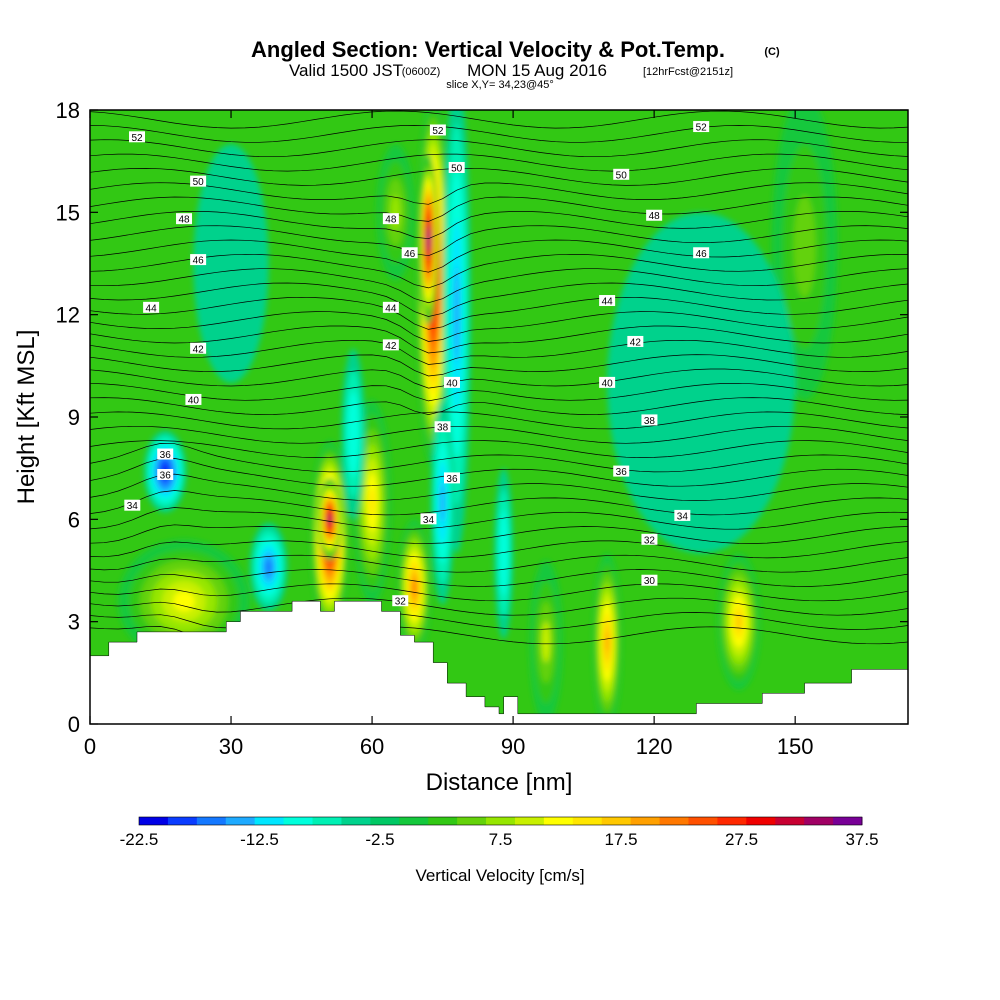  What do you see at coordinates (68, 212) in the screenshot?
I see `y-tick-label-5: 15` at bounding box center [68, 212].